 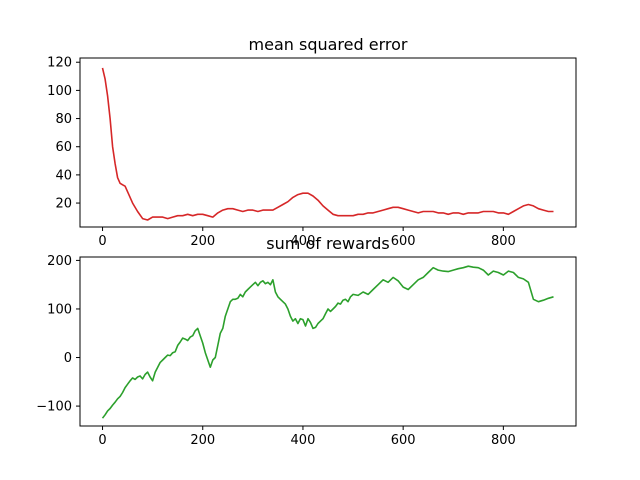 I want to click on rewards-y-tick-label: 0, so click(x=68, y=358).